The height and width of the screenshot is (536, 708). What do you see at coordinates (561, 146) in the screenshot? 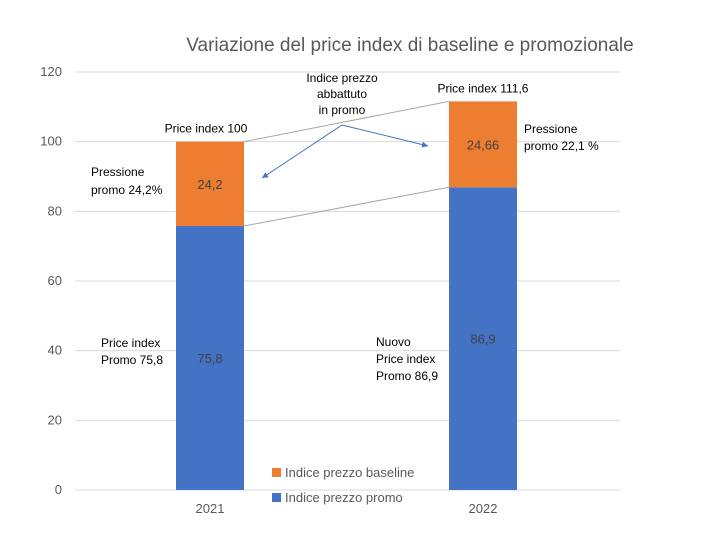
I see `pressure-label-2022-line: promo 22,1 %` at bounding box center [561, 146].